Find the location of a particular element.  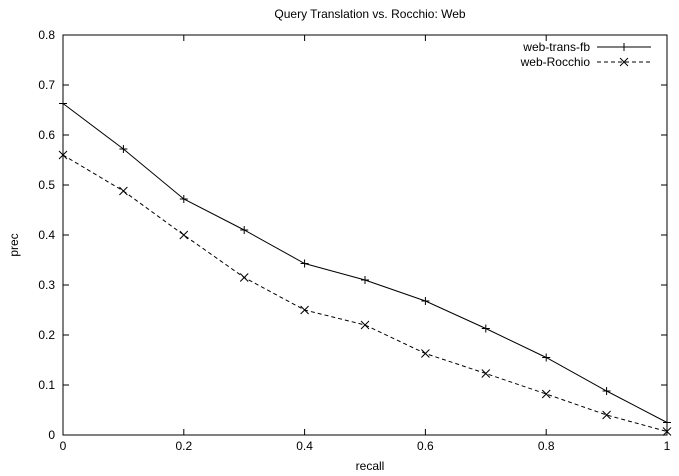

y-axis-label: prec is located at coordinates (14, 244).